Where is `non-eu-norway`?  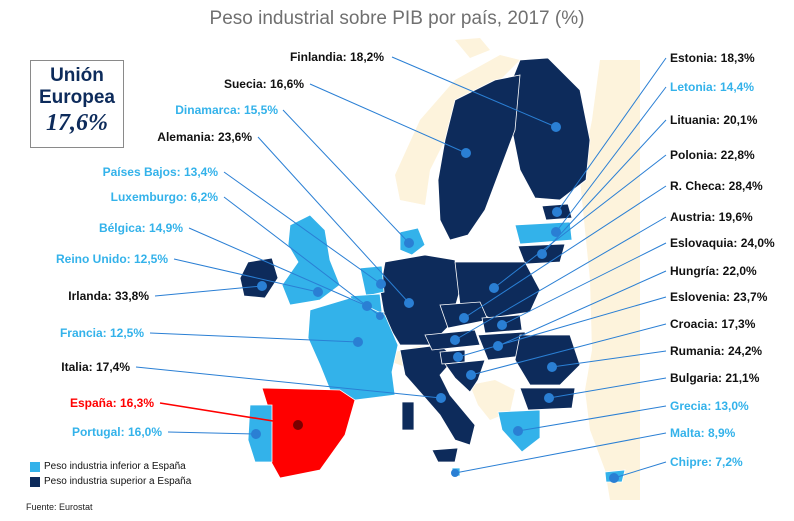
non-eu-norway is located at coordinates (457, 130).